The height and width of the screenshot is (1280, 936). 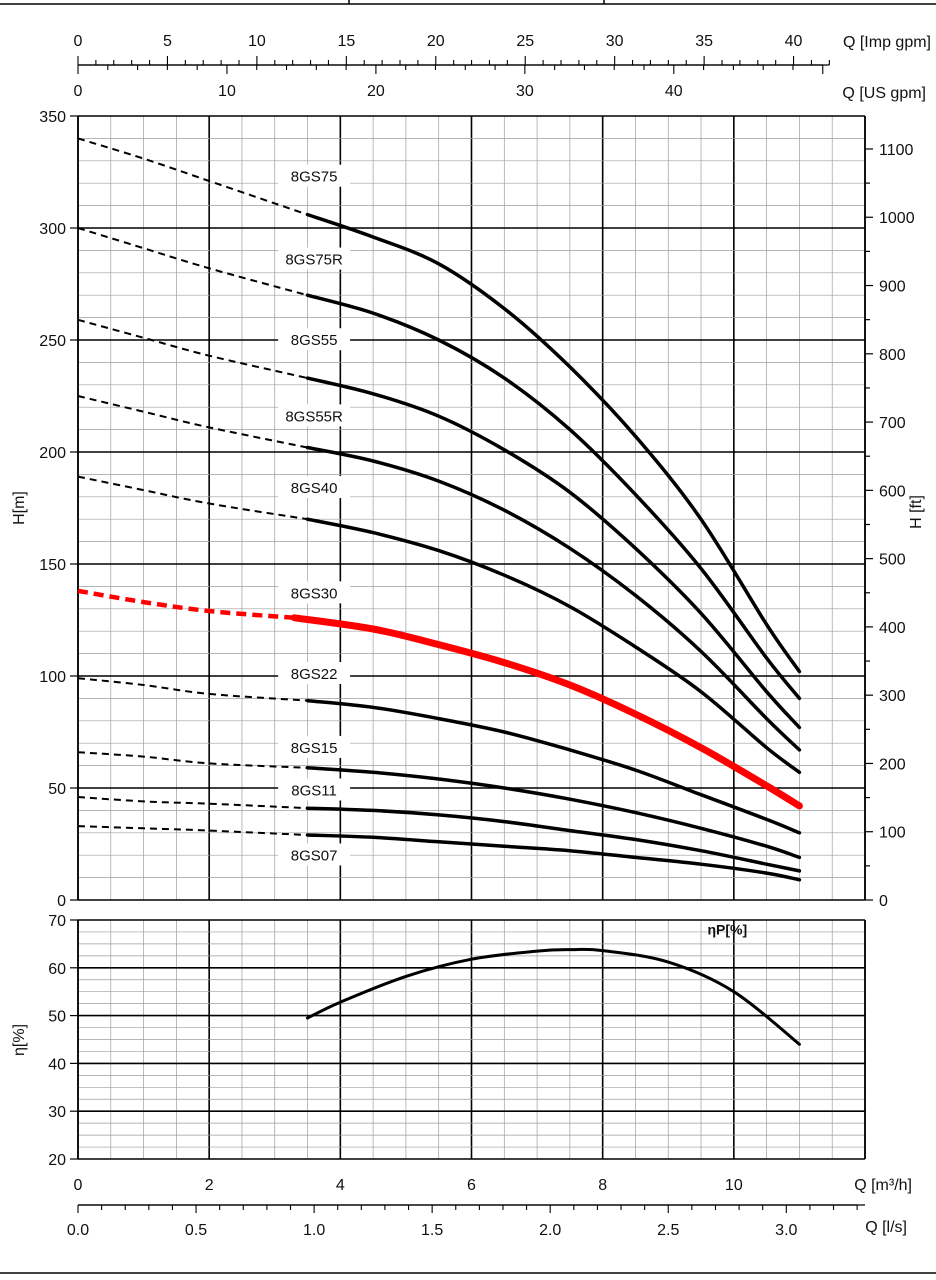 I want to click on efficiency-y-tick-label: 20, so click(x=57, y=1160).